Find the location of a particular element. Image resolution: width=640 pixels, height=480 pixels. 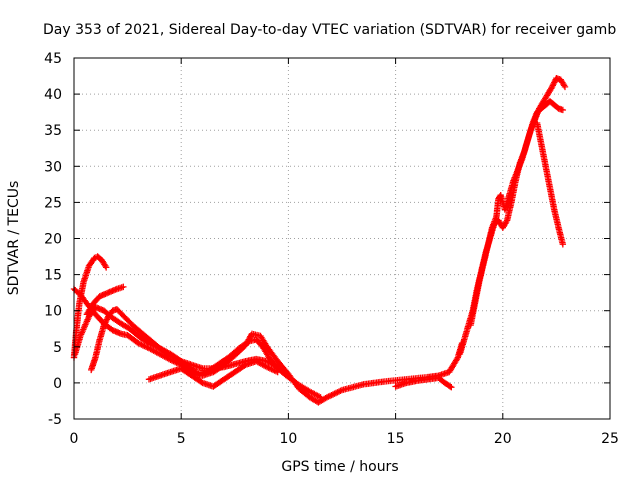

series-track-f is located at coordinates (213, 374).